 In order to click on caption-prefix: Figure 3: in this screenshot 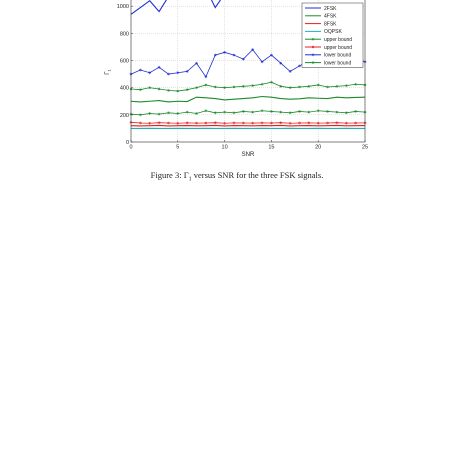, I will do `click(167, 175)`.